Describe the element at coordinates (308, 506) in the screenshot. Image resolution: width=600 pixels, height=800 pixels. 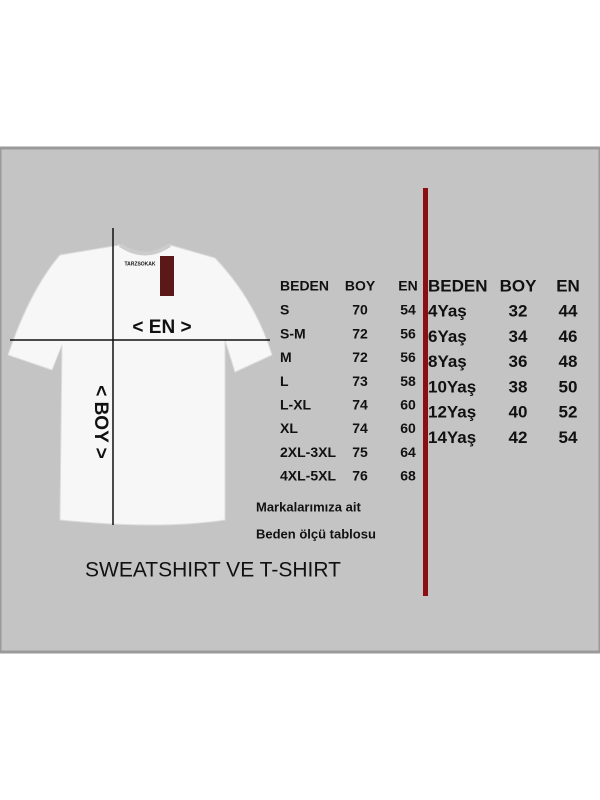
I see `note-line: Markalarımıza ait` at that location.